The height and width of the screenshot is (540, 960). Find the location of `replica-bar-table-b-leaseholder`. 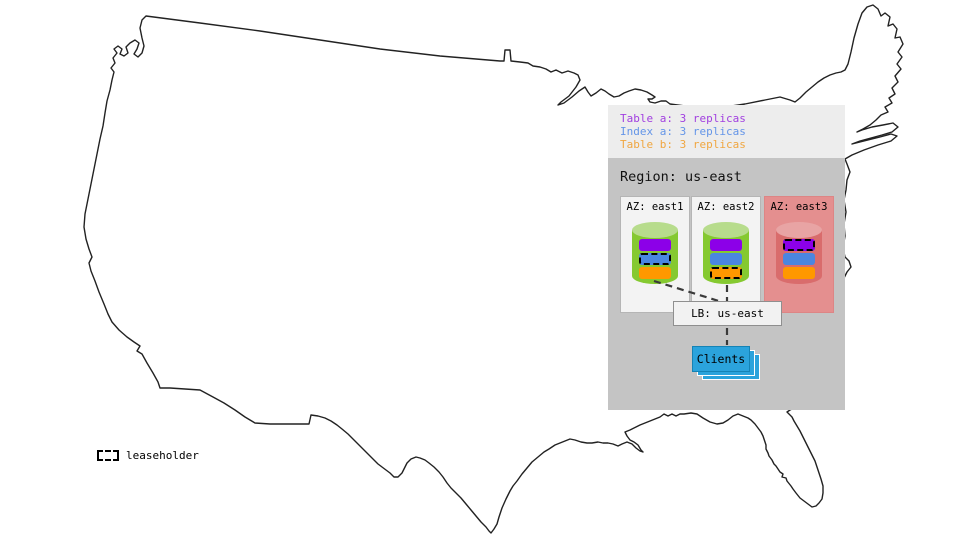

replica-bar-table-b-leaseholder is located at coordinates (726, 273).